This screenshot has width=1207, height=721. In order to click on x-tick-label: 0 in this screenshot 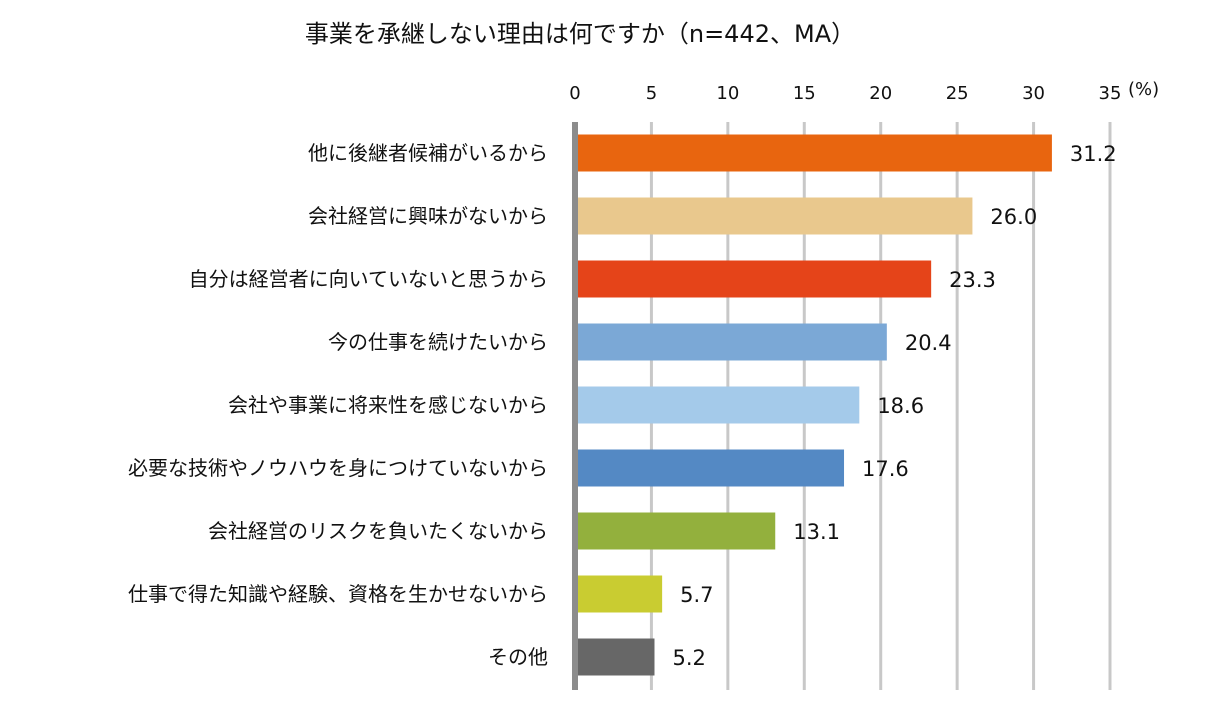, I will do `click(574, 93)`.